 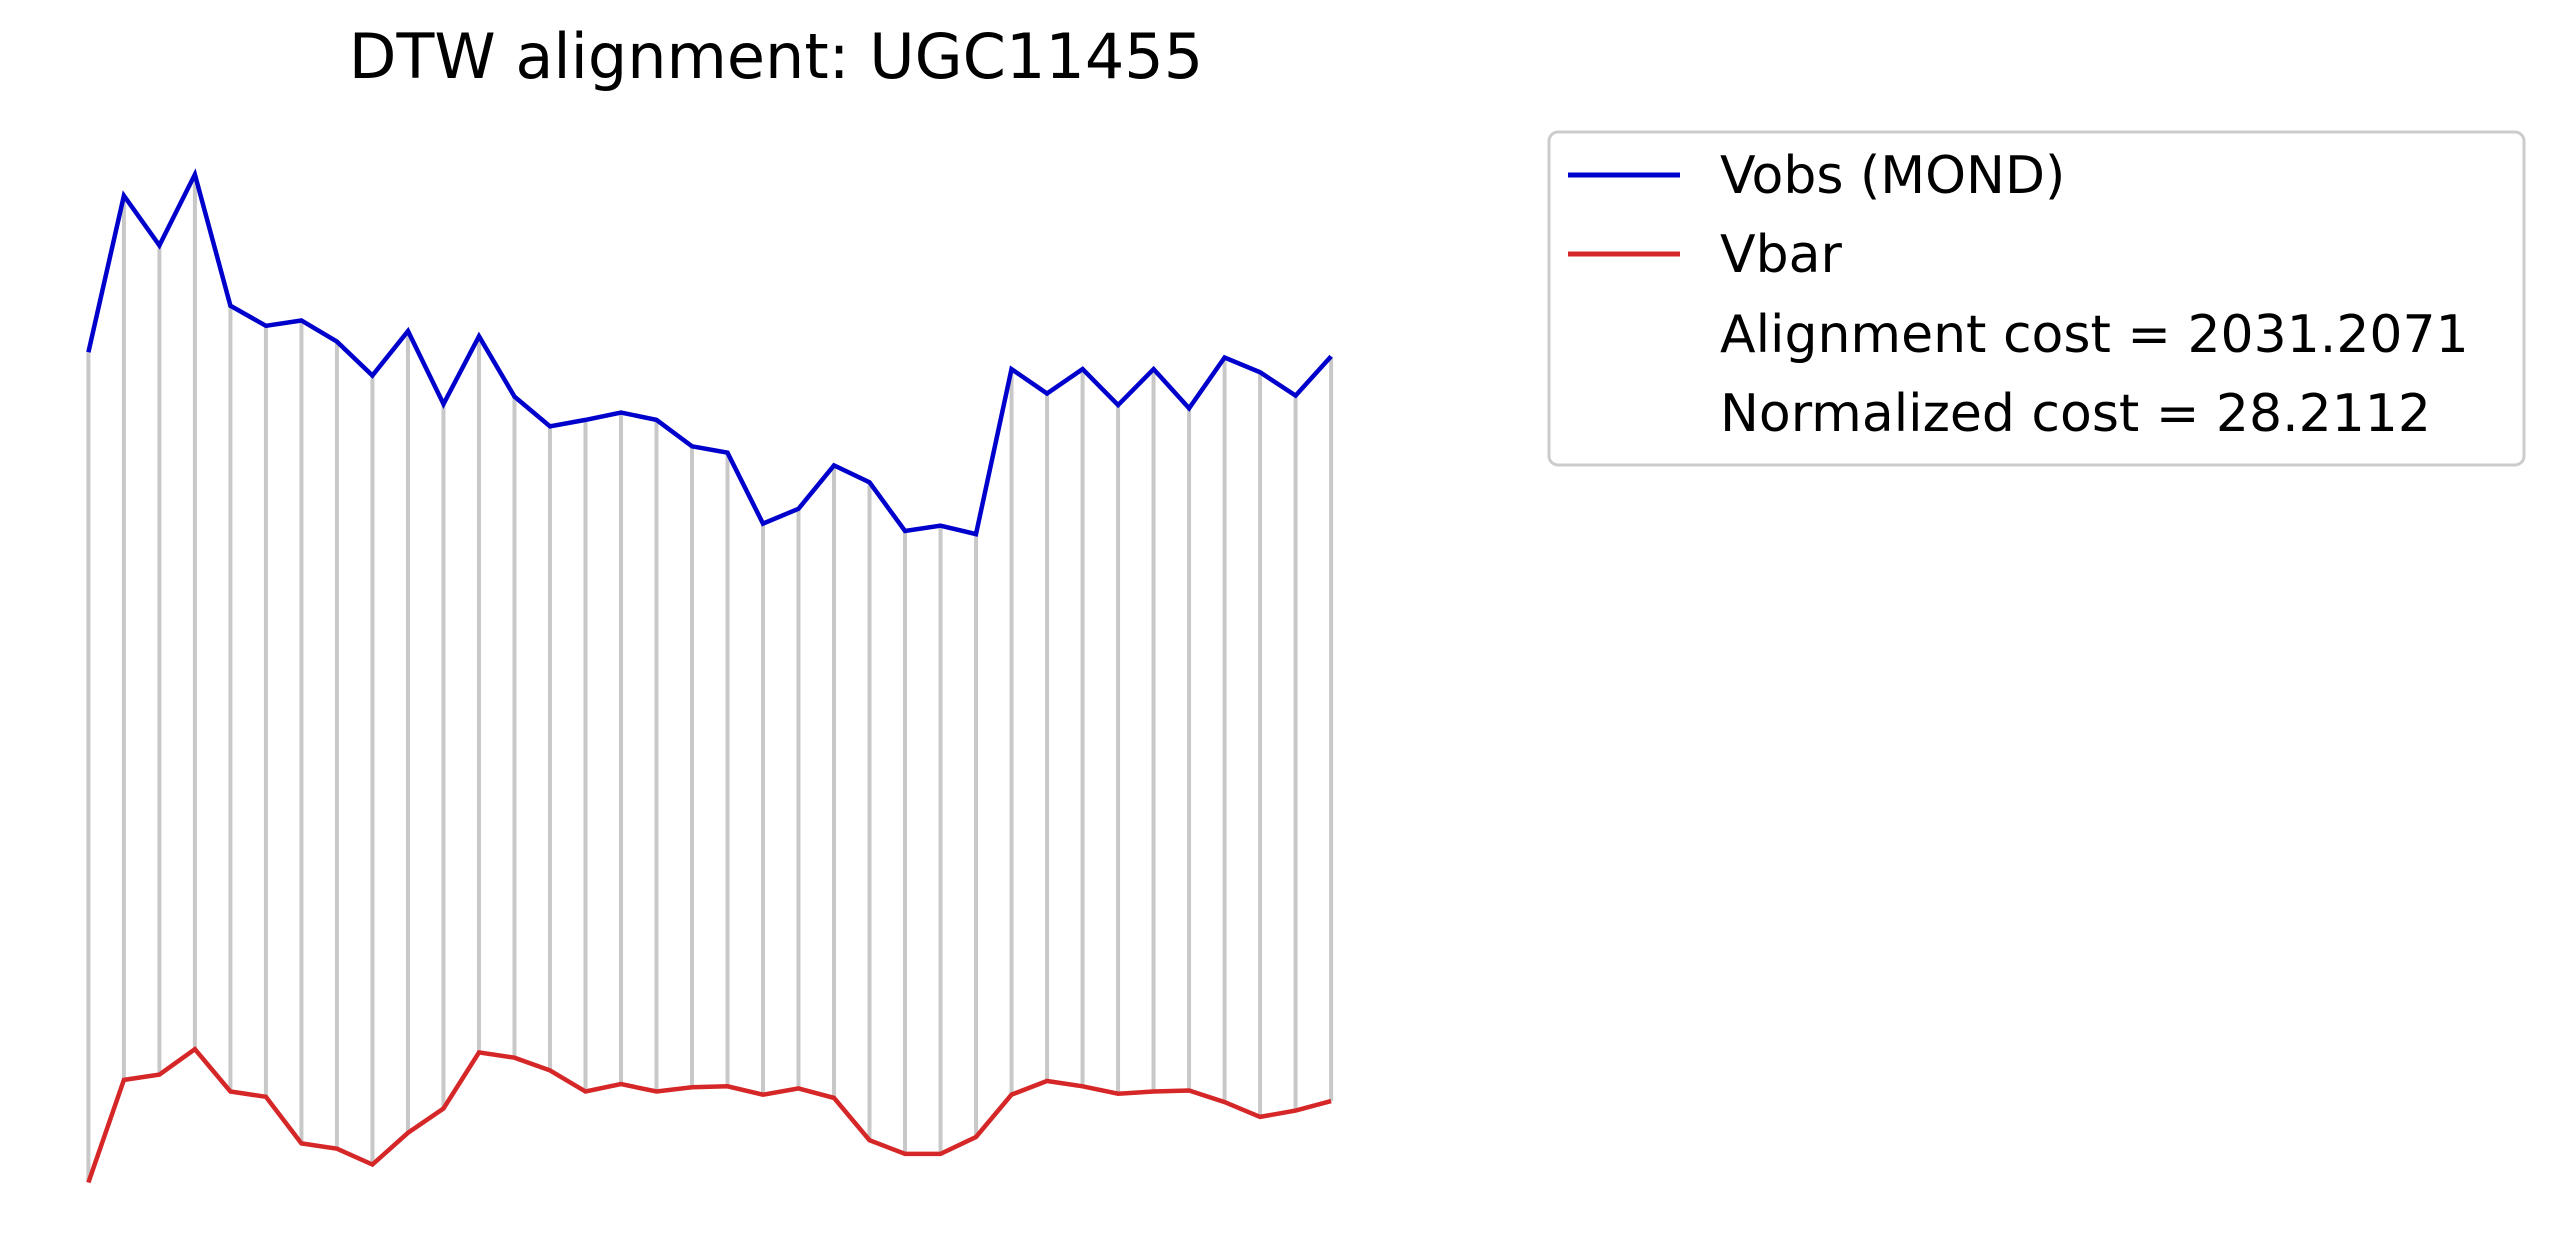 What do you see at coordinates (709, 1115) in the screenshot?
I see `series-line-vbar` at bounding box center [709, 1115].